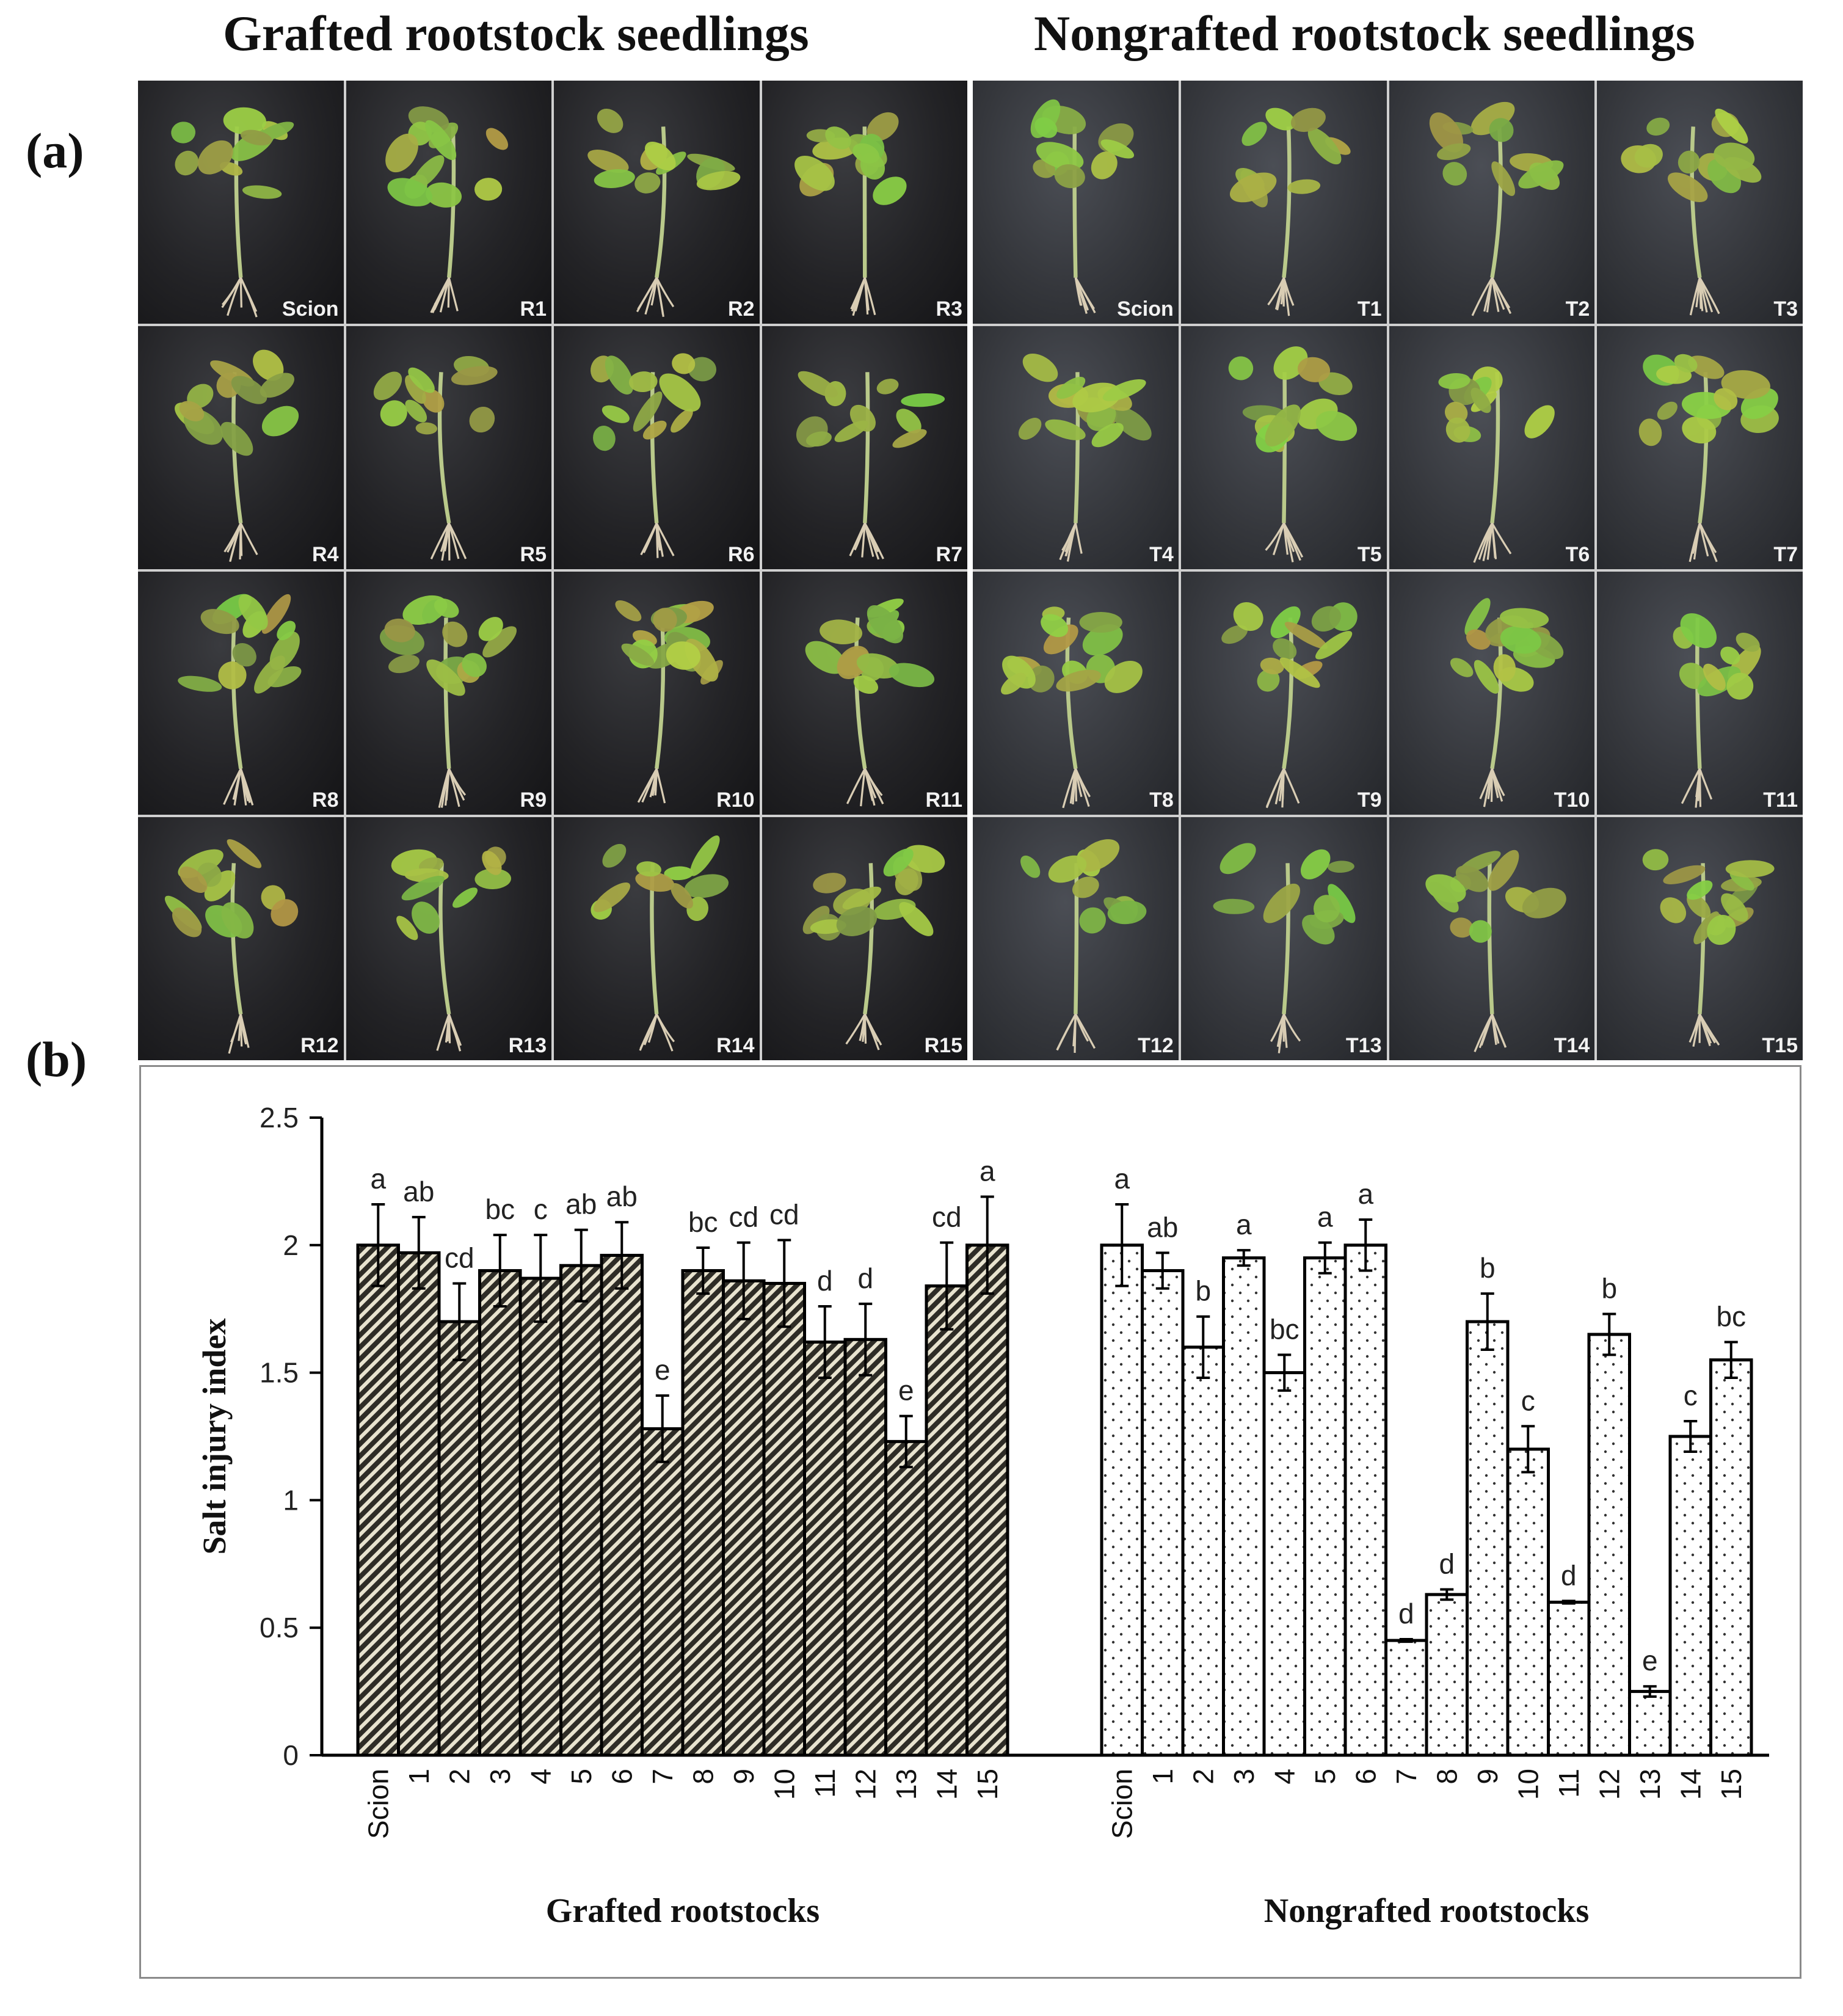  What do you see at coordinates (56, 1059) in the screenshot?
I see `panel-b-letter: (b)` at bounding box center [56, 1059].